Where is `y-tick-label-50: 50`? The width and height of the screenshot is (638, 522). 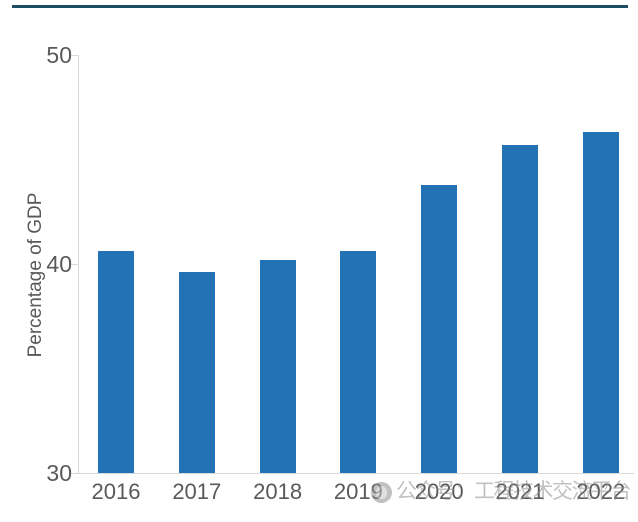 y-tick-label-50: 50 is located at coordinates (59, 54).